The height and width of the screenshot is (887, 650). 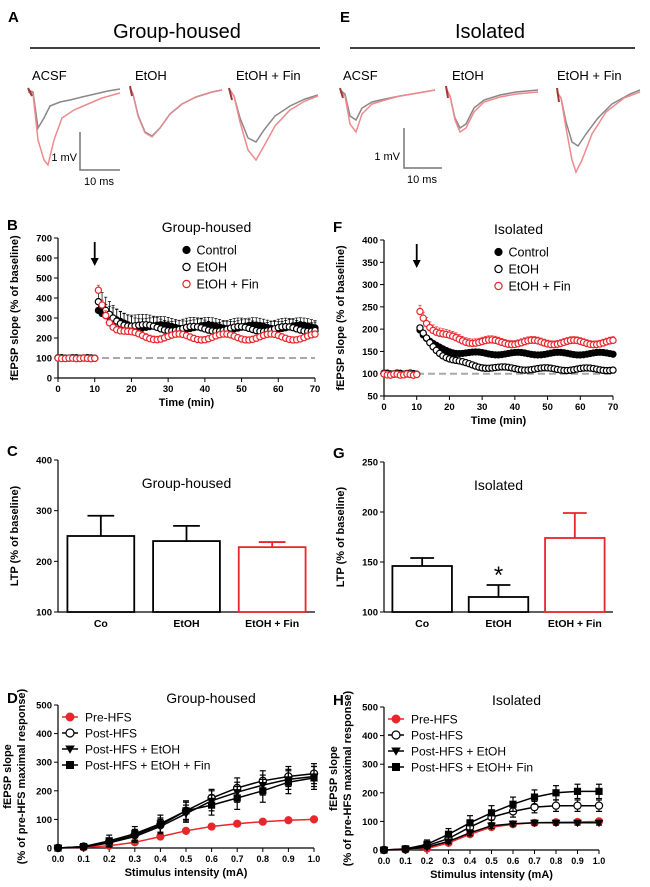 I want to click on category-label: EtOH + Fin, so click(x=272, y=624).